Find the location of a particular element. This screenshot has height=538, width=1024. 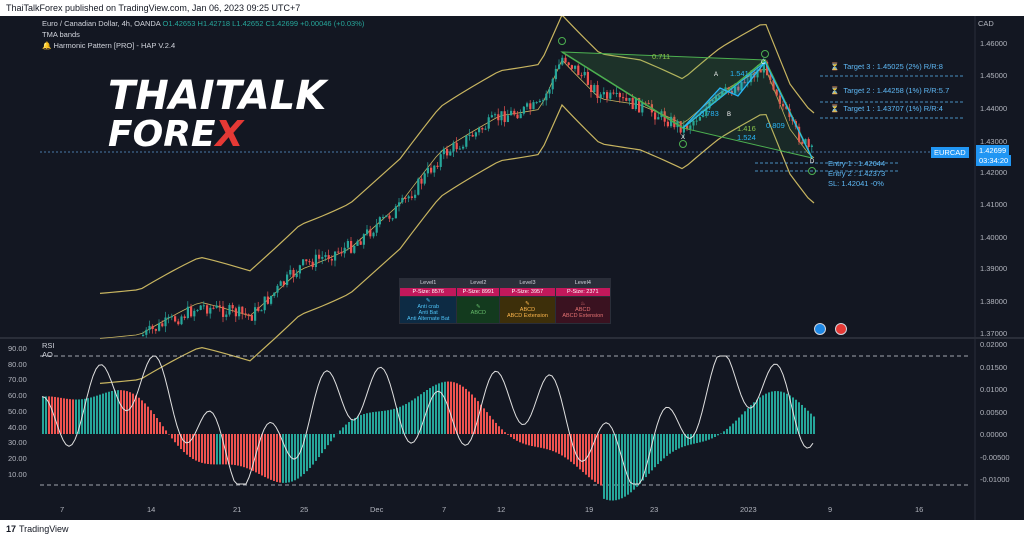

symbol-tag: EURCAD is located at coordinates (950, 152).